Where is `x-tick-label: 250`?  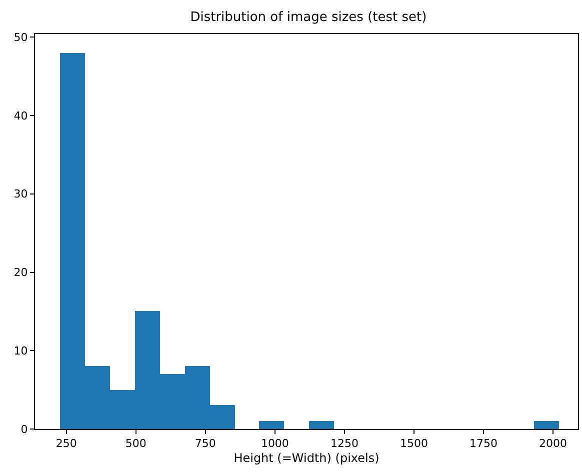
x-tick-label: 250 is located at coordinates (66, 443).